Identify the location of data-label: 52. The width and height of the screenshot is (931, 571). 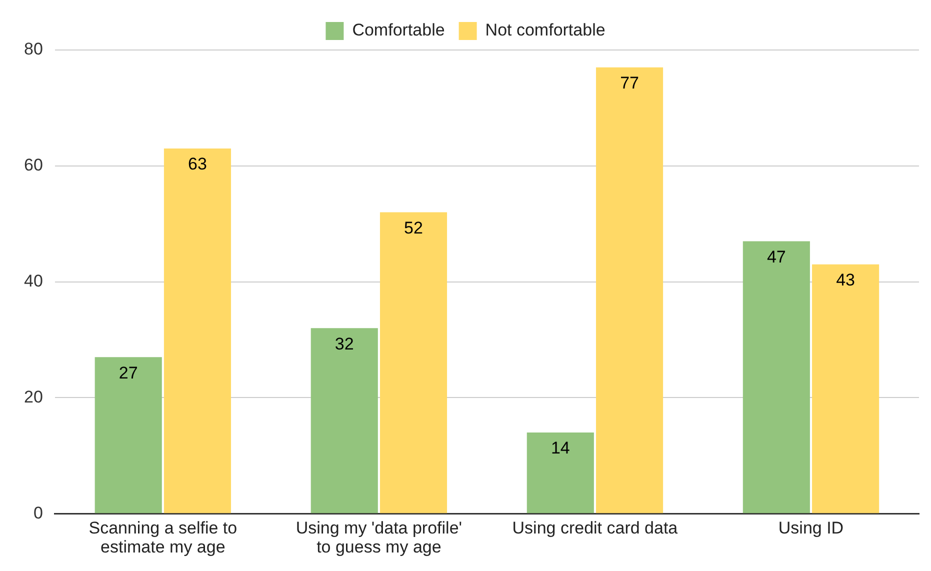
(413, 228).